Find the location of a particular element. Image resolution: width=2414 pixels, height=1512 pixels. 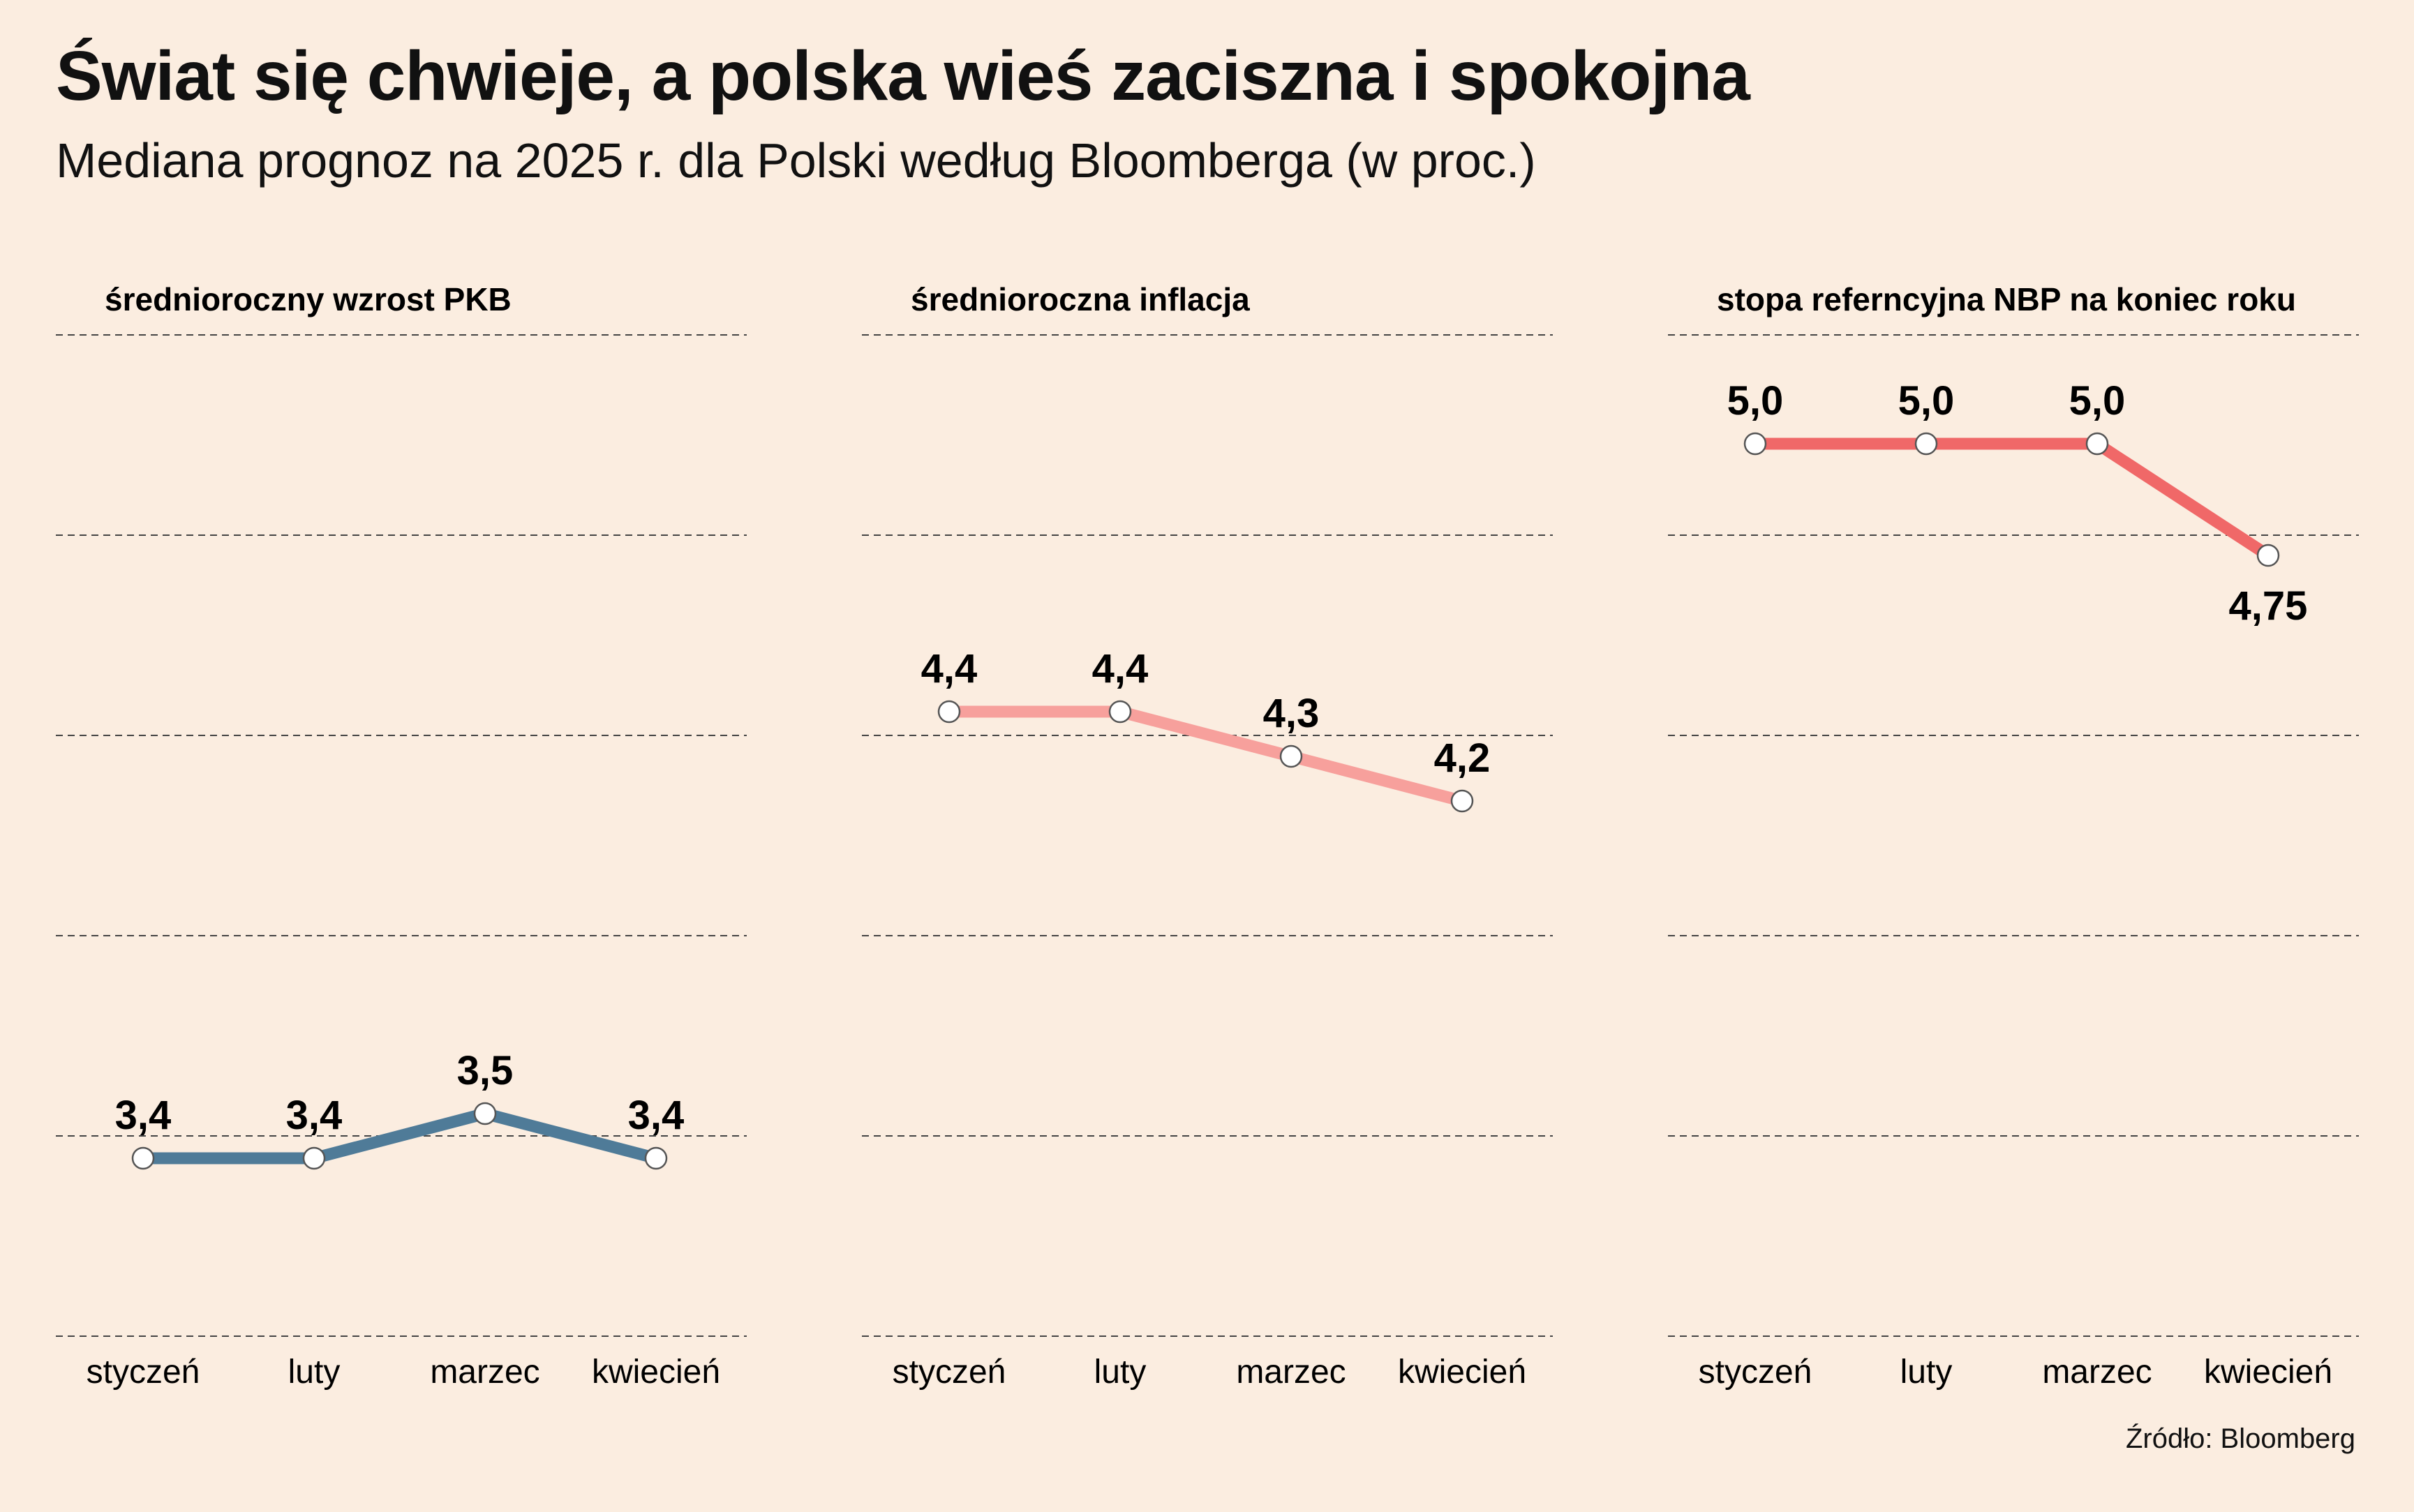

data-label: 4,75 is located at coordinates (2269, 606).